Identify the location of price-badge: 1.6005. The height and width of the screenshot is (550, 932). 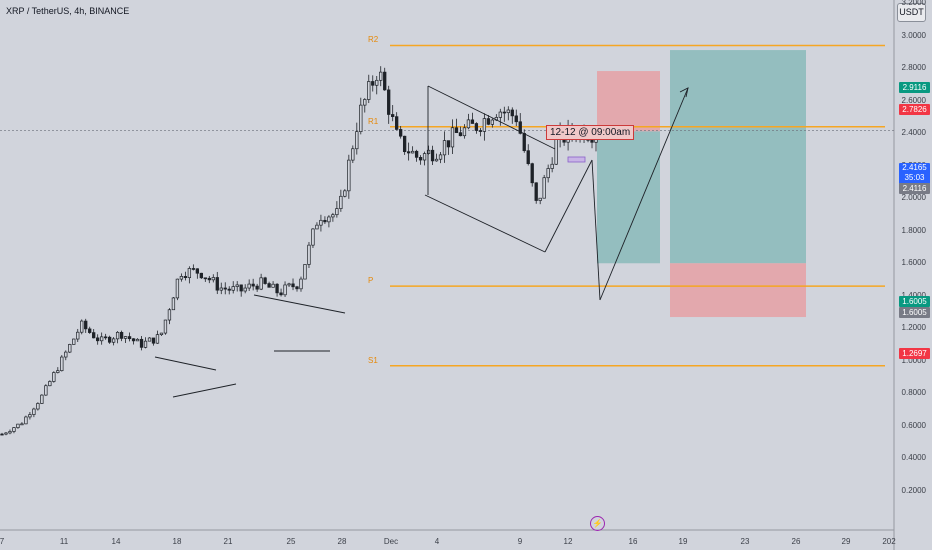
(914, 301).